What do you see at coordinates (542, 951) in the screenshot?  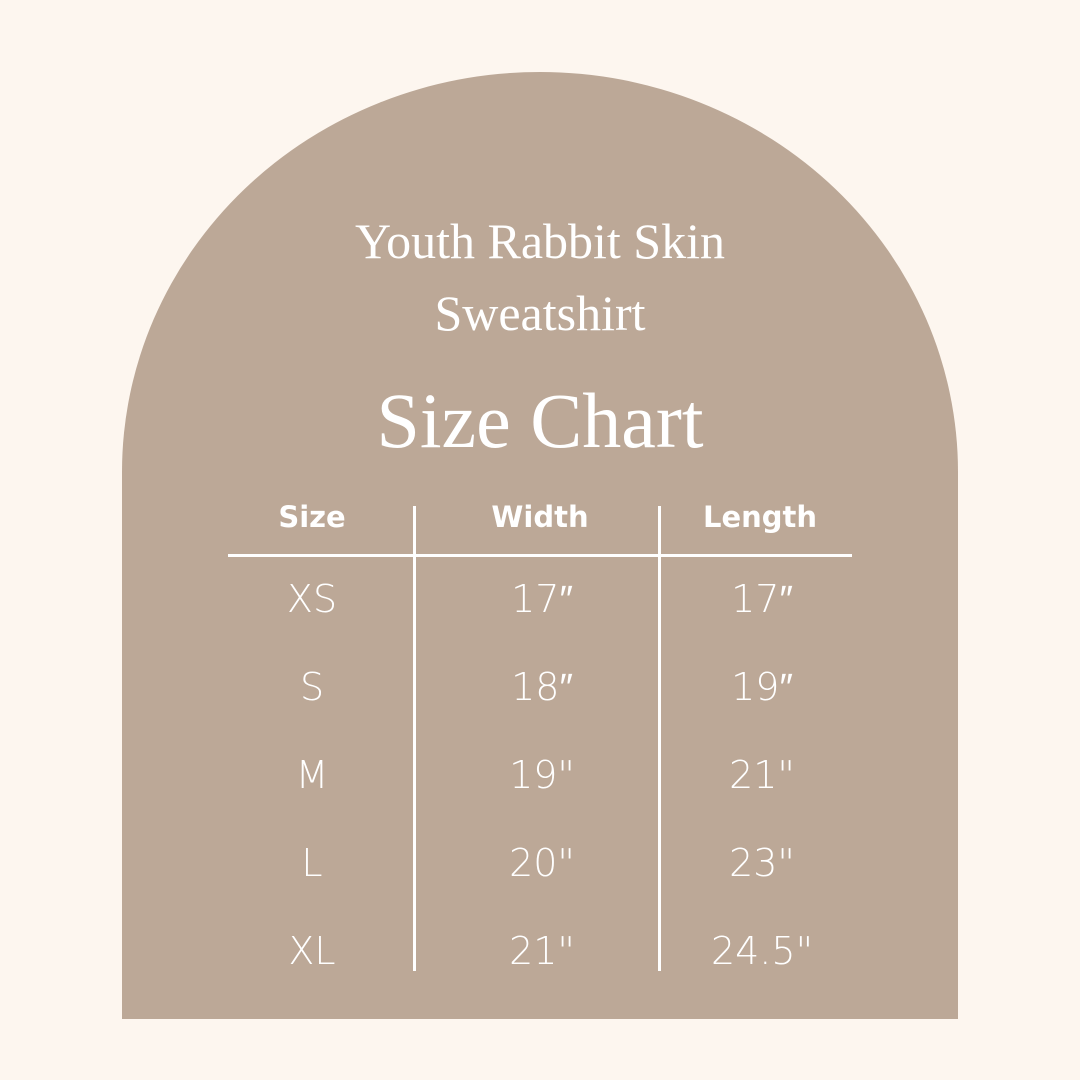 I see `cell-width: 21"` at bounding box center [542, 951].